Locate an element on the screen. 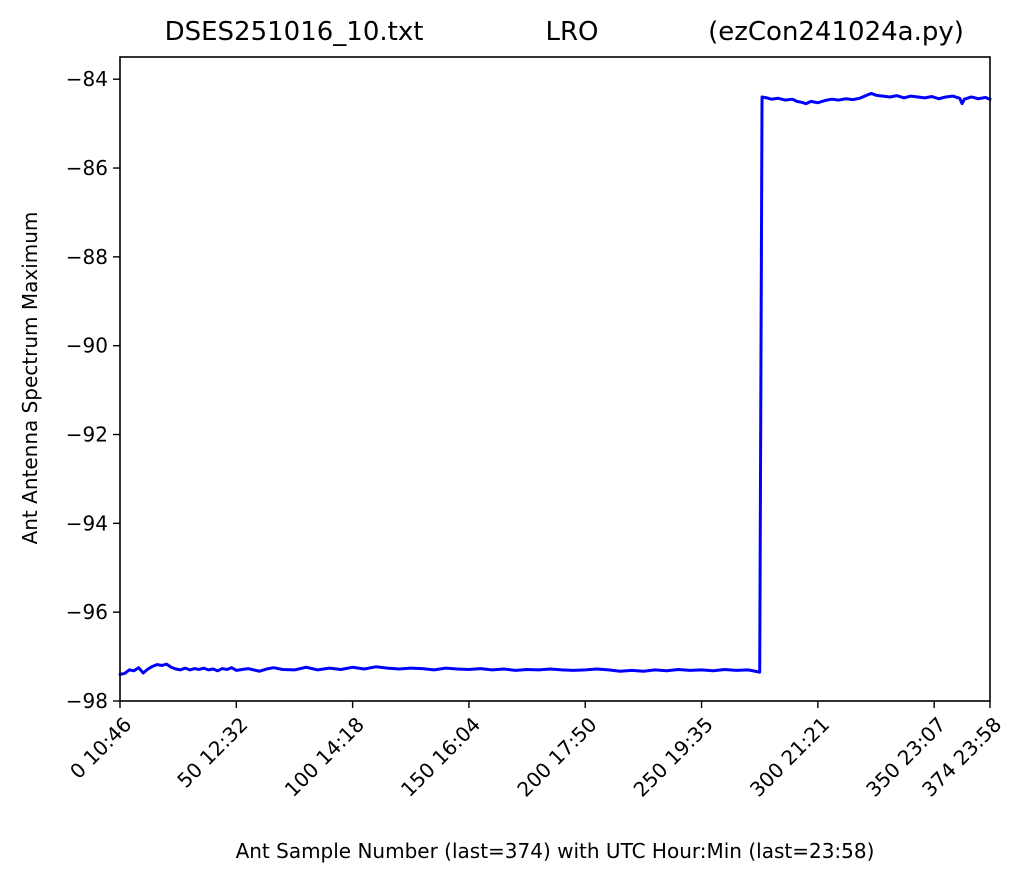 The height and width of the screenshot is (881, 1024). y-tick-label: −92 is located at coordinates (87, 435).